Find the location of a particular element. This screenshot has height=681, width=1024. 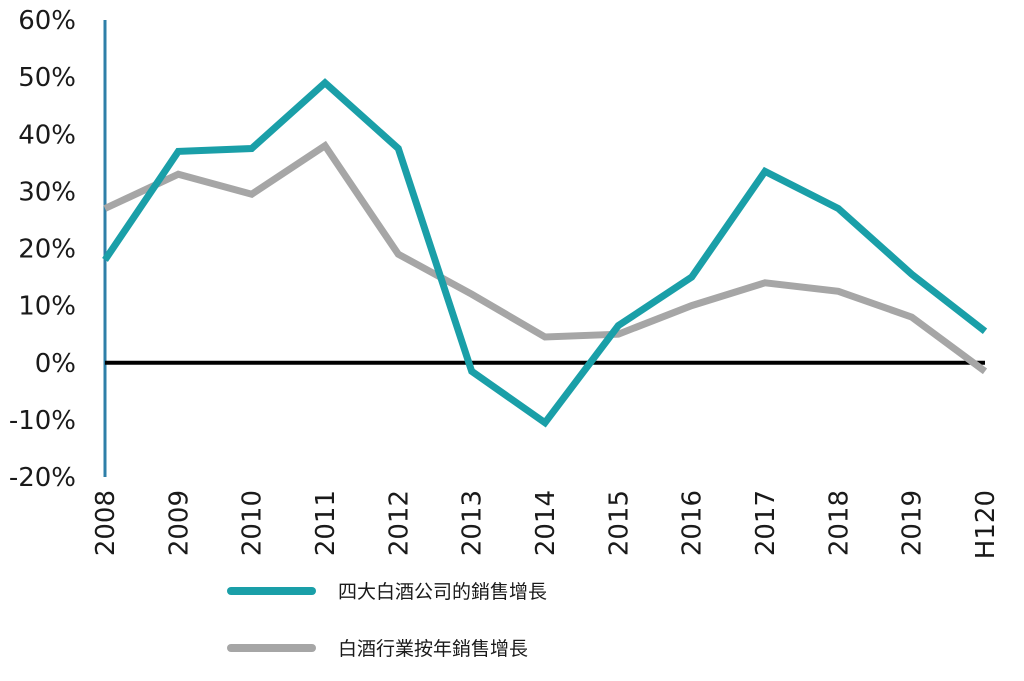

x-tick-label: 2012 is located at coordinates (399, 523).